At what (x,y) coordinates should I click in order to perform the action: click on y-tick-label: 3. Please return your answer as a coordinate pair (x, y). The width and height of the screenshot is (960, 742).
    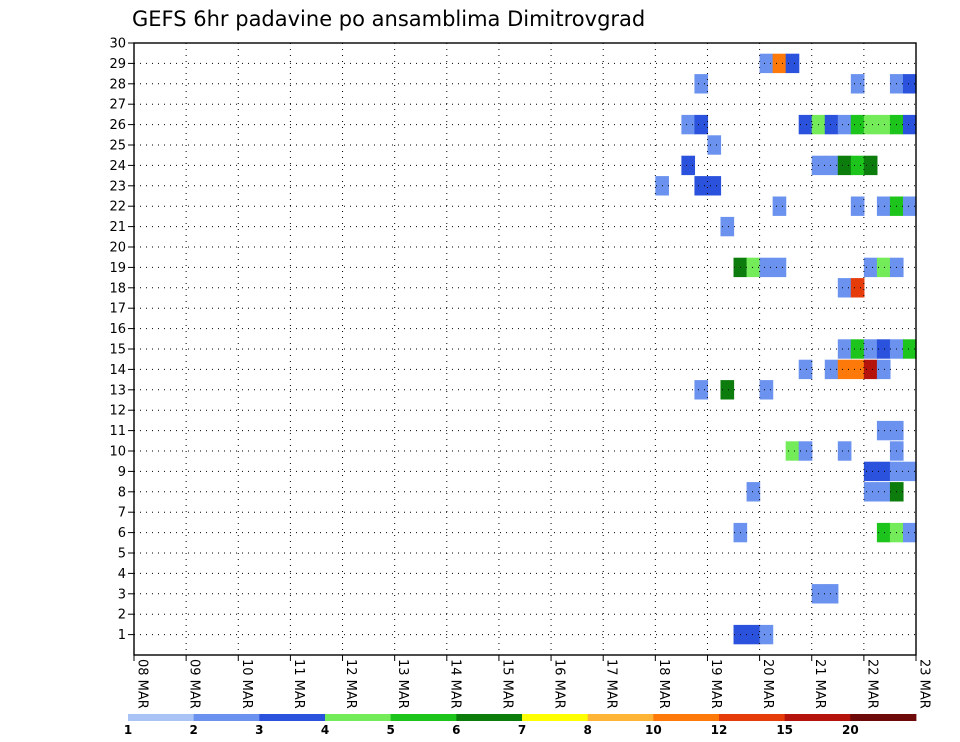
    Looking at the image, I should click on (122, 594).